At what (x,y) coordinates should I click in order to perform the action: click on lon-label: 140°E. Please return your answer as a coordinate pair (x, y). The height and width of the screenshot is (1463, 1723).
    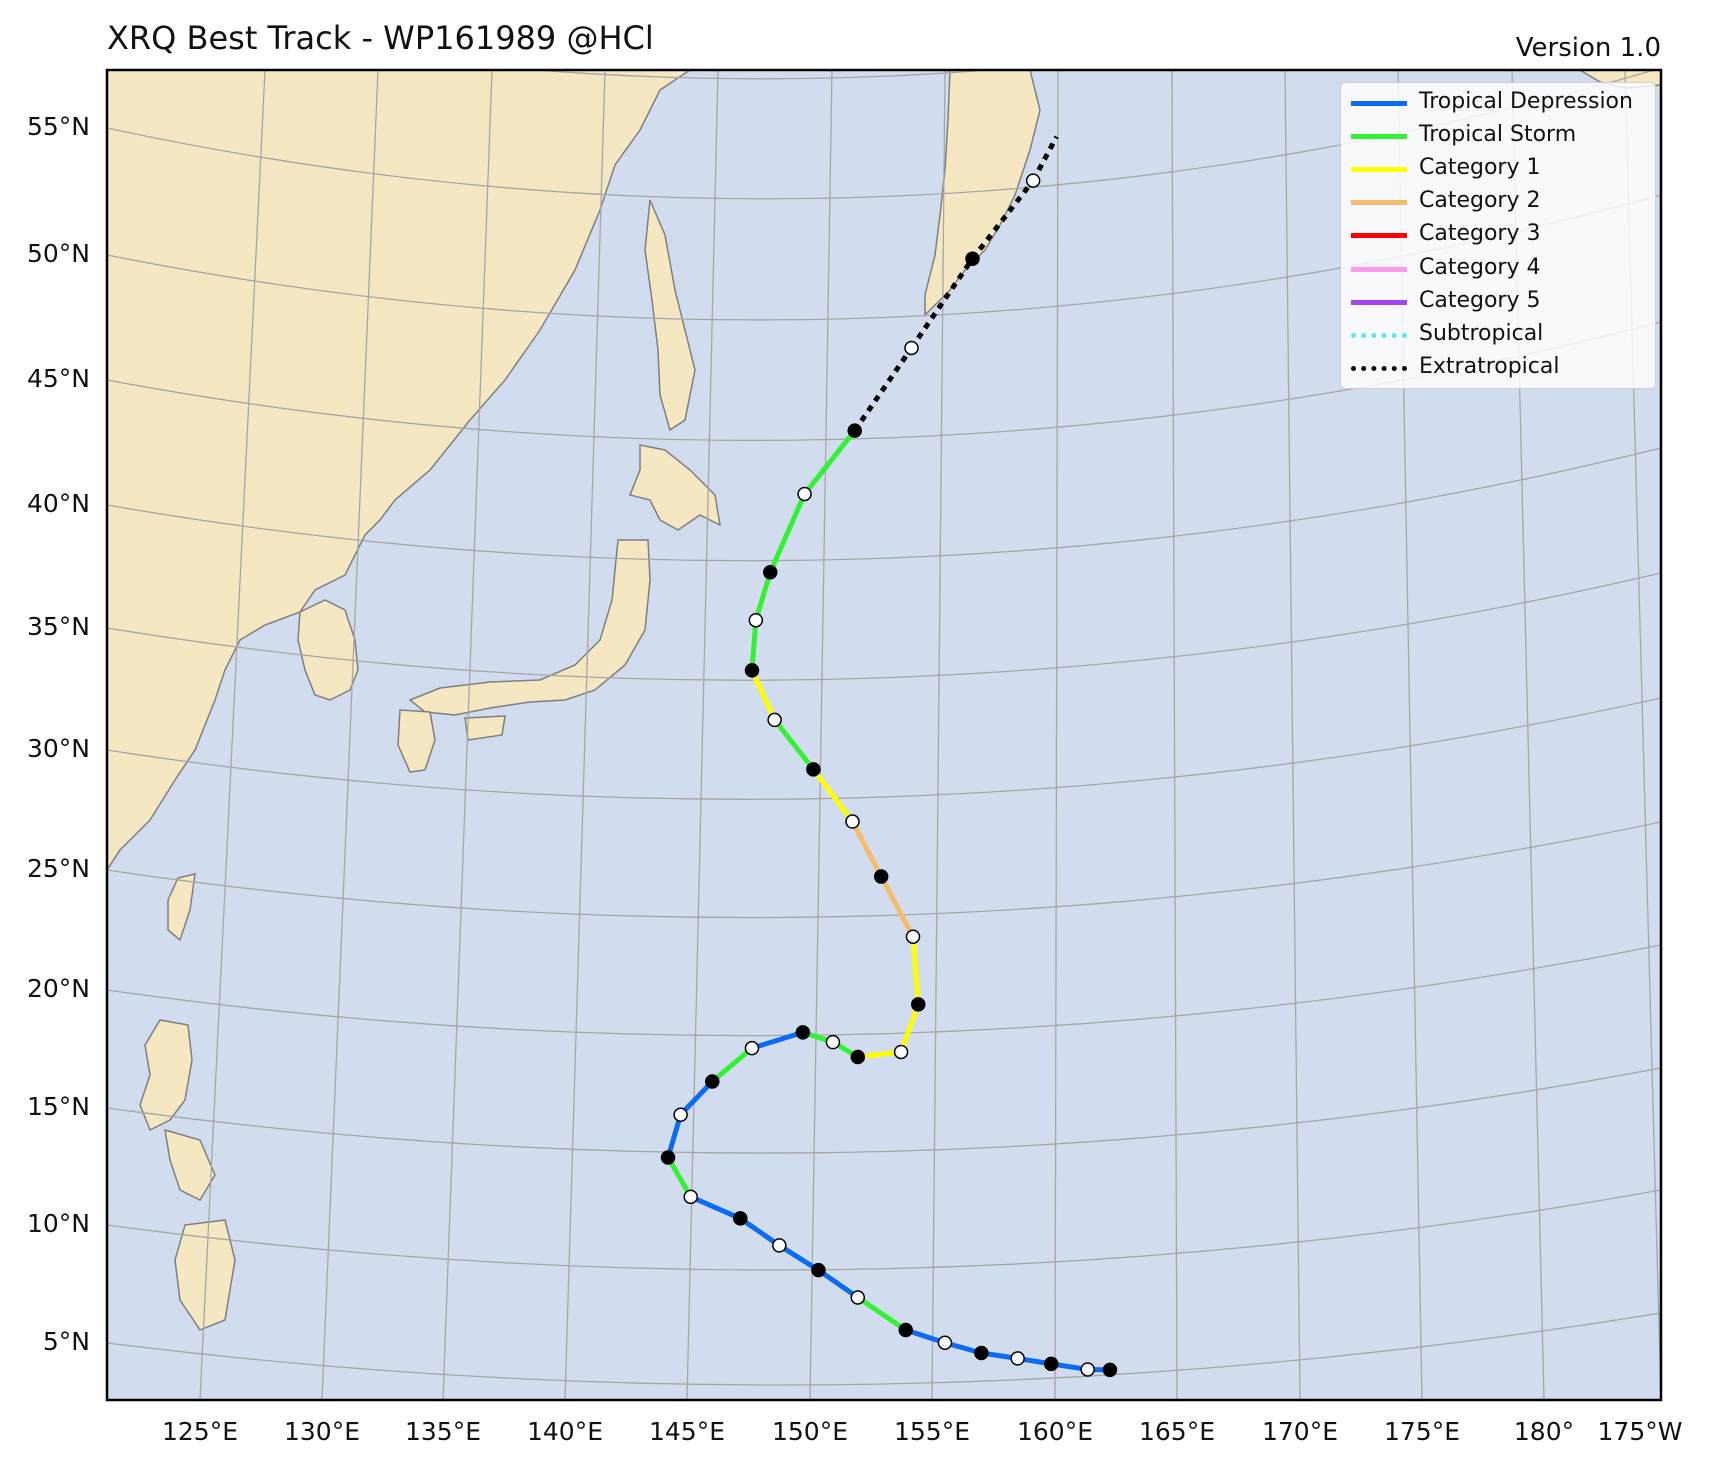
    Looking at the image, I should click on (565, 1431).